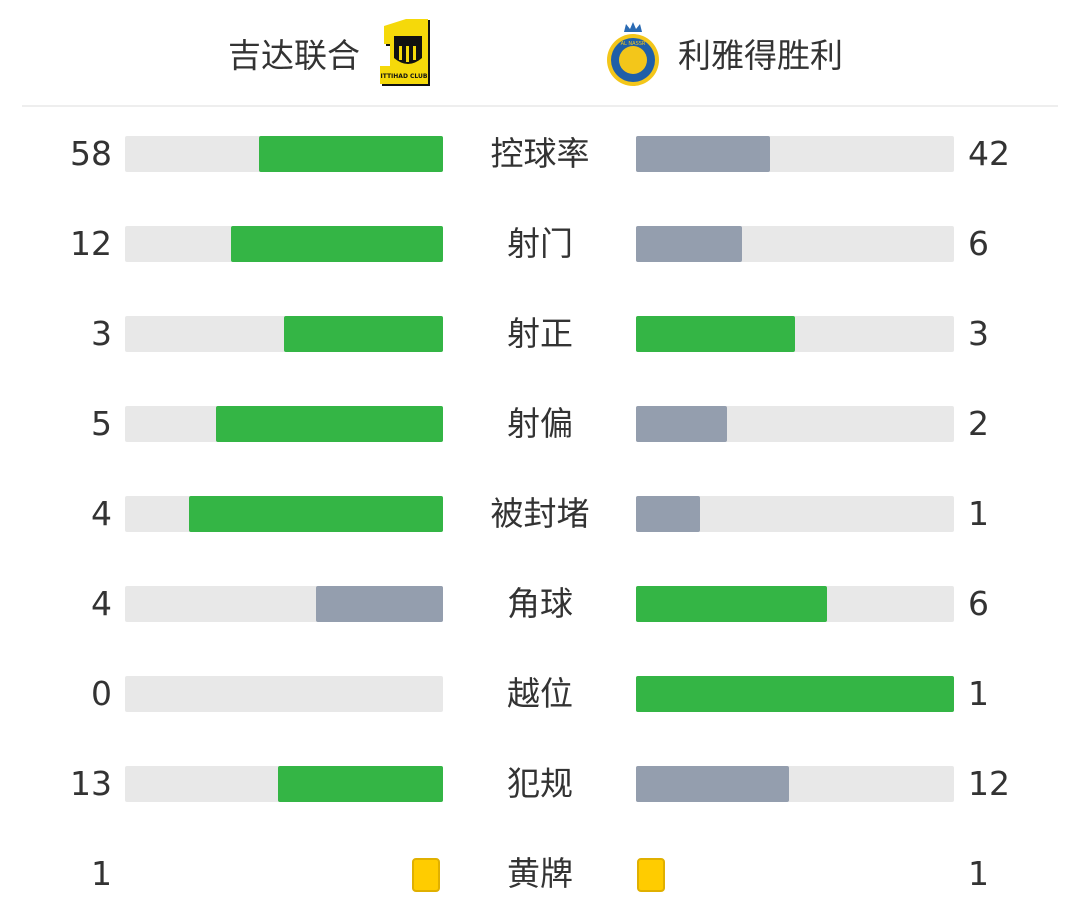 This screenshot has height=901, width=1080. Describe the element at coordinates (978, 423) in the screenshot. I see `away-value: 2` at that location.